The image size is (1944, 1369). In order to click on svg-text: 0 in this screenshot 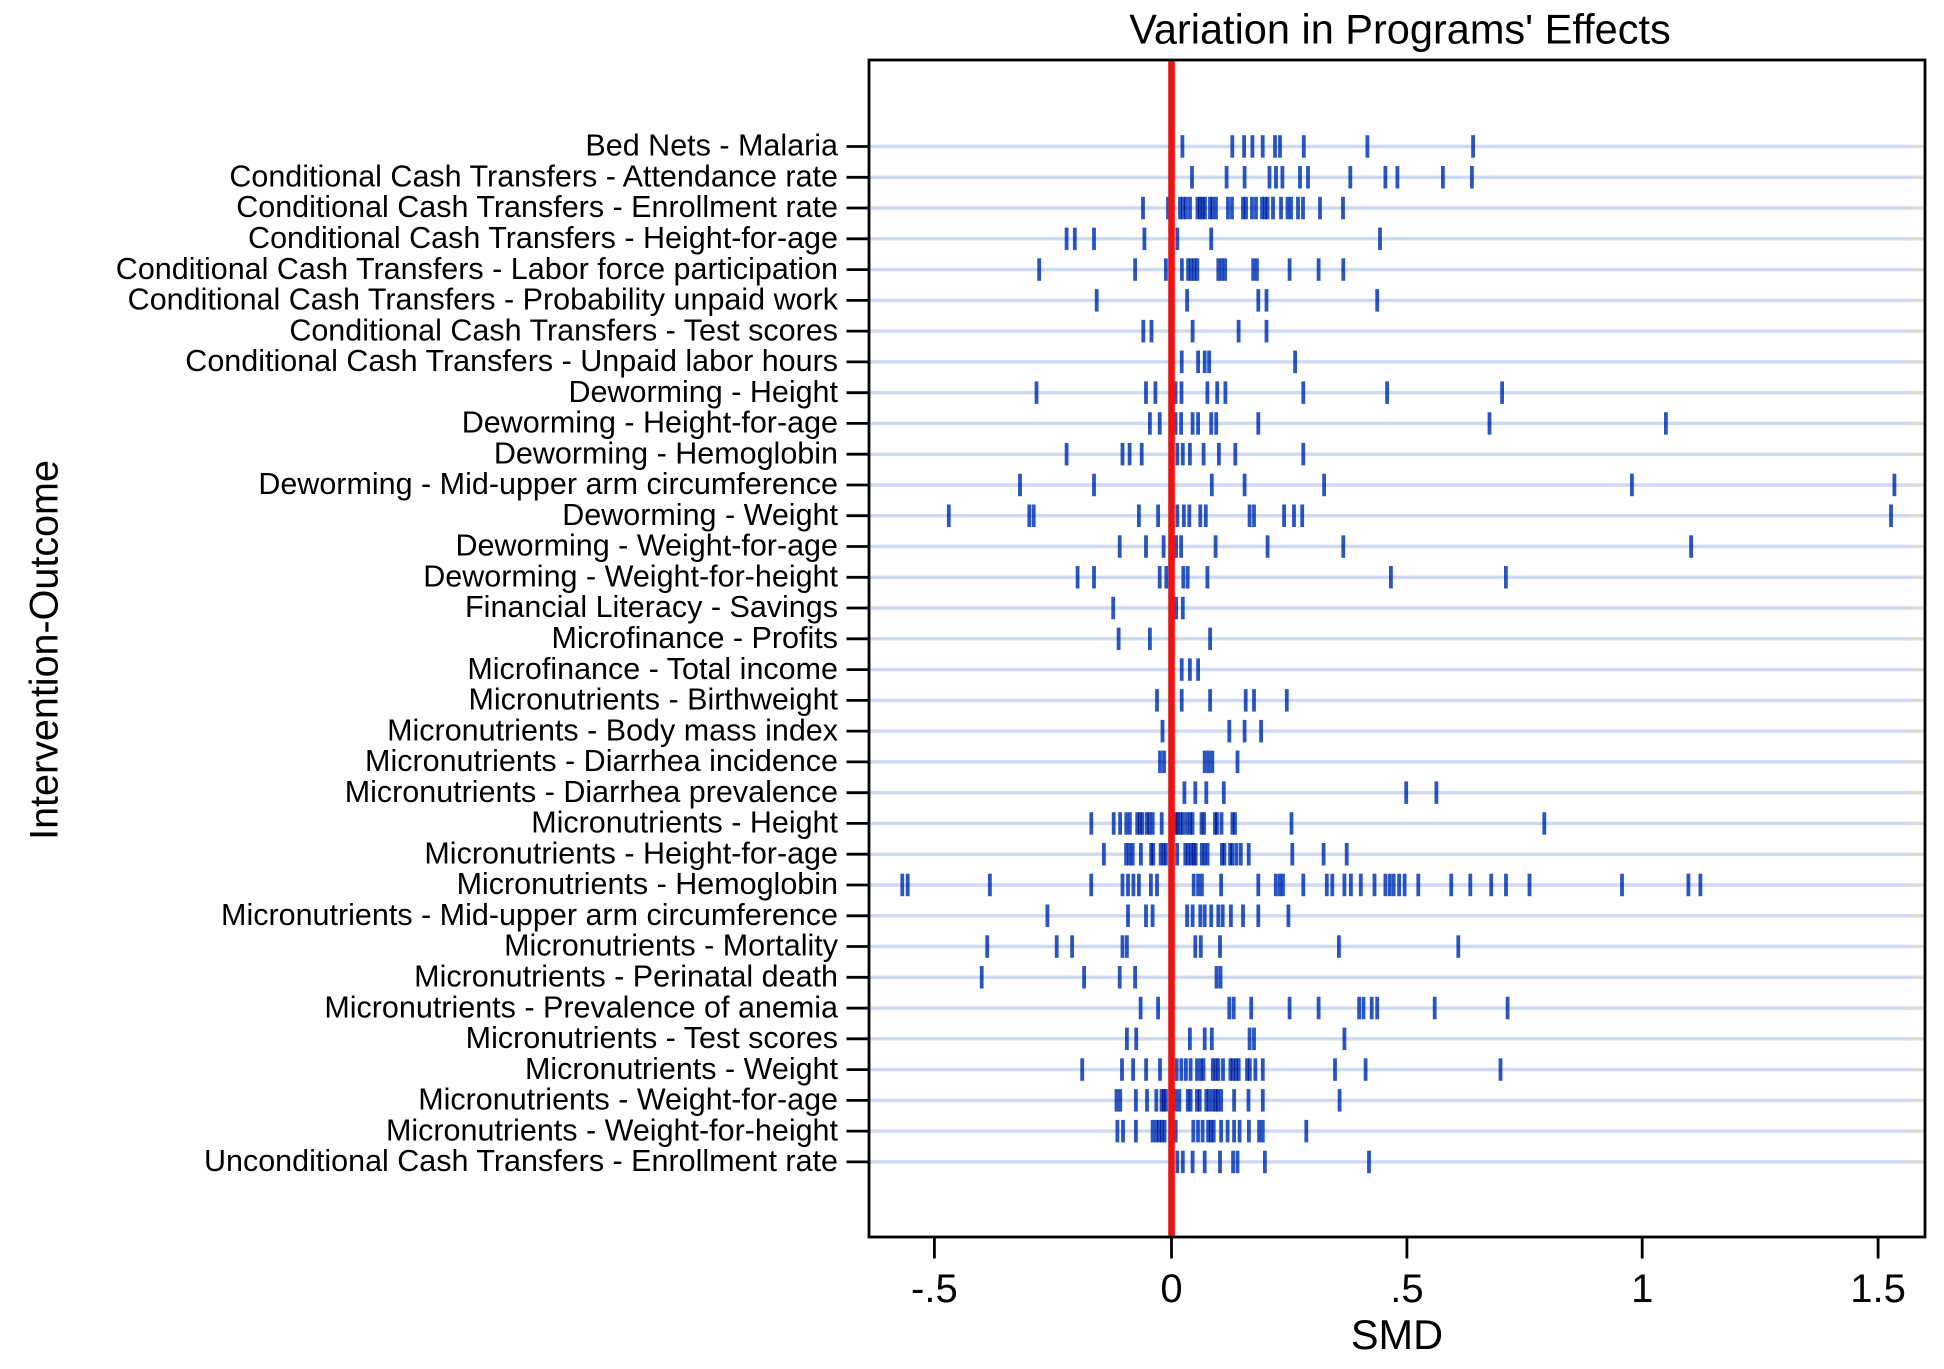, I will do `click(1171, 1289)`.